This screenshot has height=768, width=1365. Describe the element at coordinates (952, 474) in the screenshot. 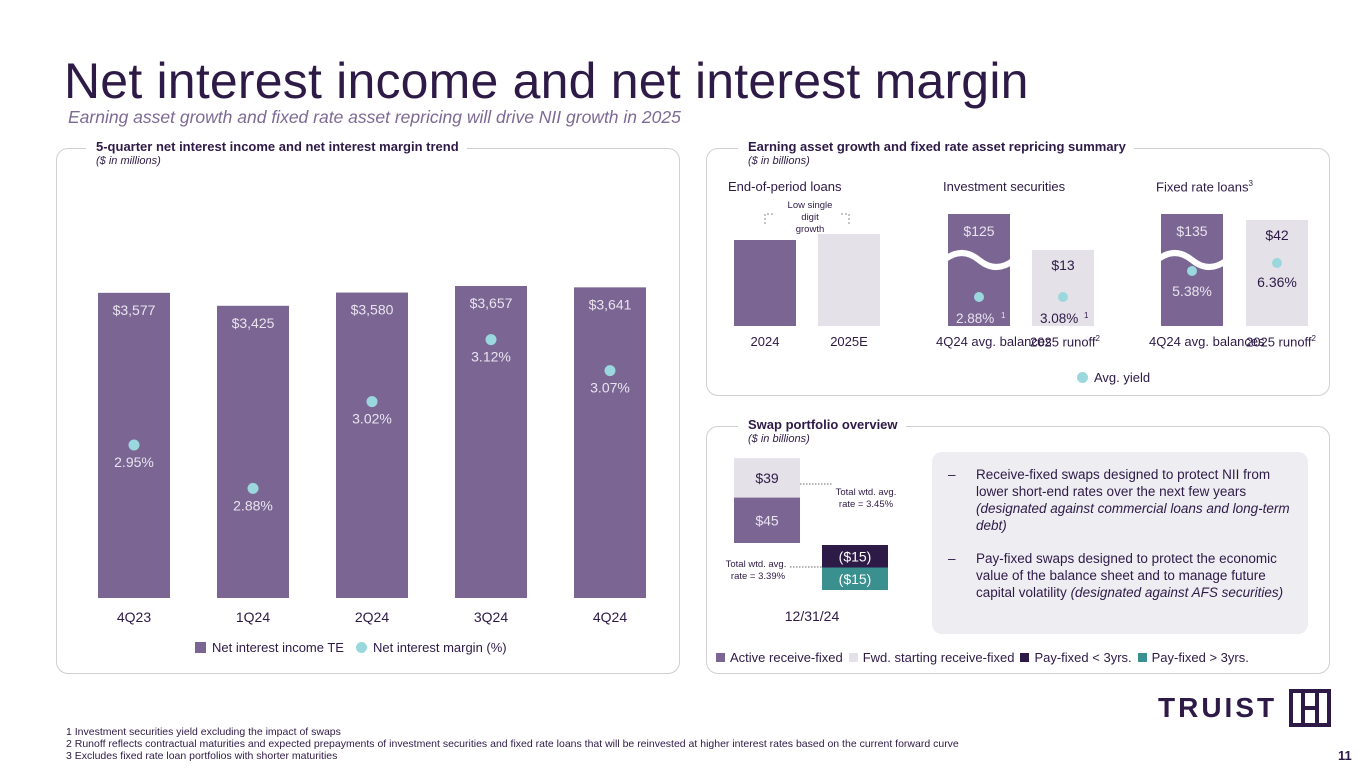

I see `swap-note-1-dash: –` at that location.